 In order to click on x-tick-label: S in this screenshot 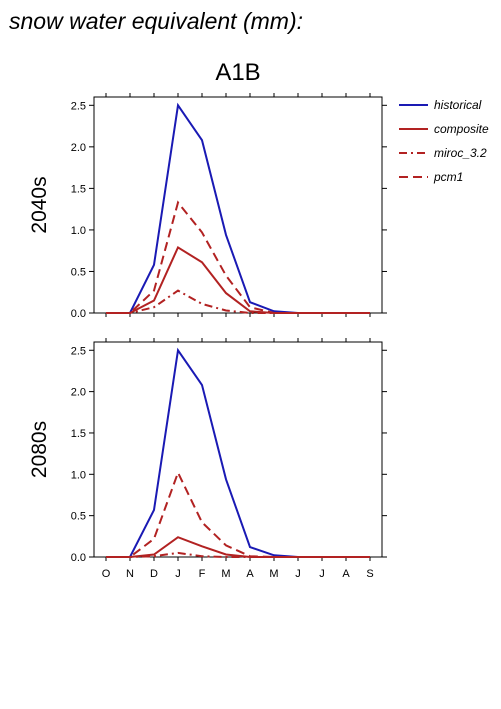, I will do `click(369, 574)`.